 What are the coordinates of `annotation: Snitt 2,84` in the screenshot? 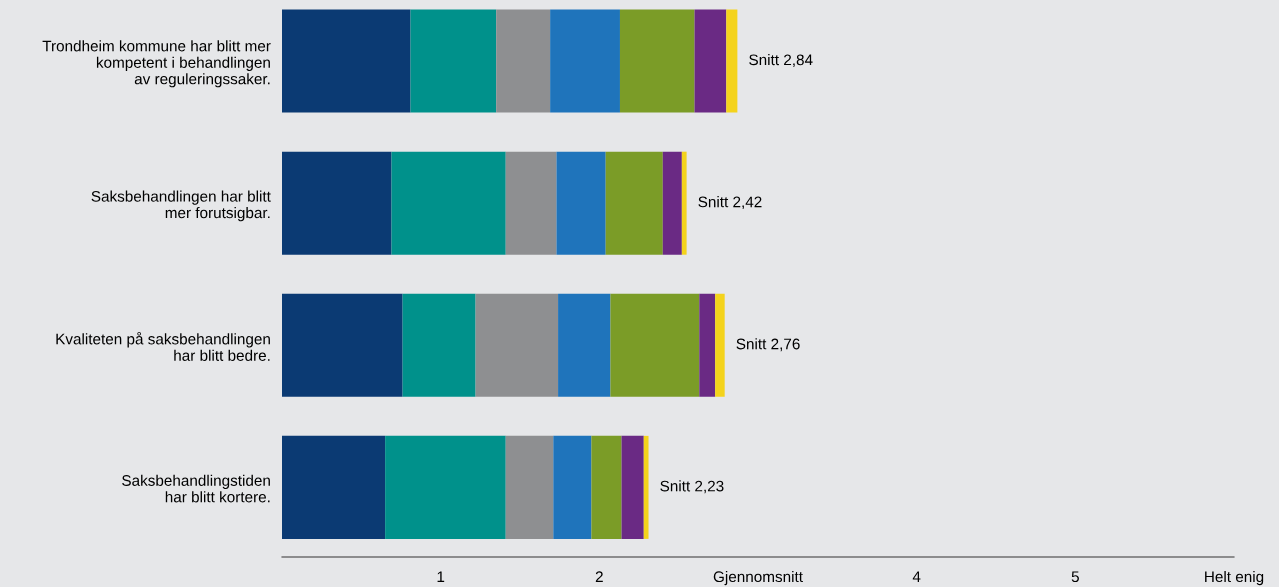 It's located at (781, 60).